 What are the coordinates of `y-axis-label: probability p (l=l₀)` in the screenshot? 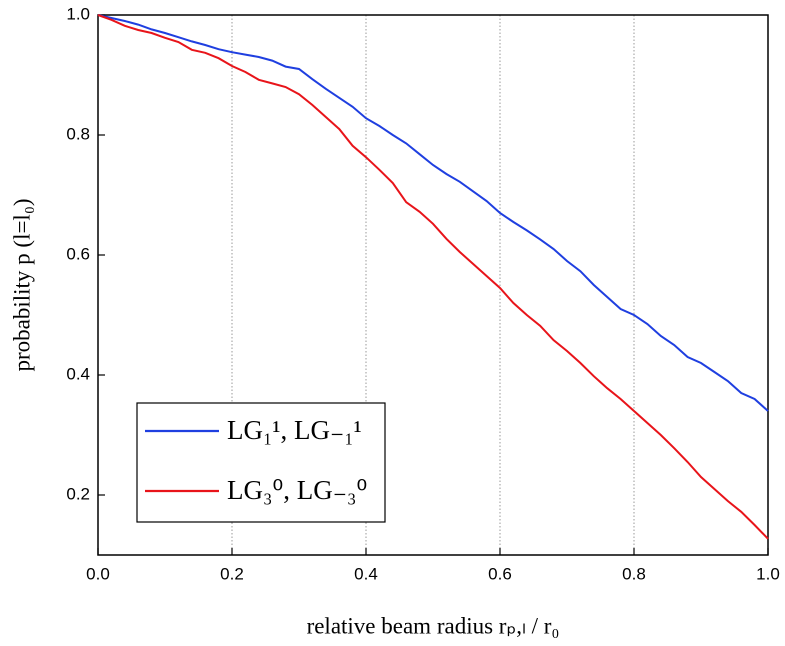 It's located at (21, 284).